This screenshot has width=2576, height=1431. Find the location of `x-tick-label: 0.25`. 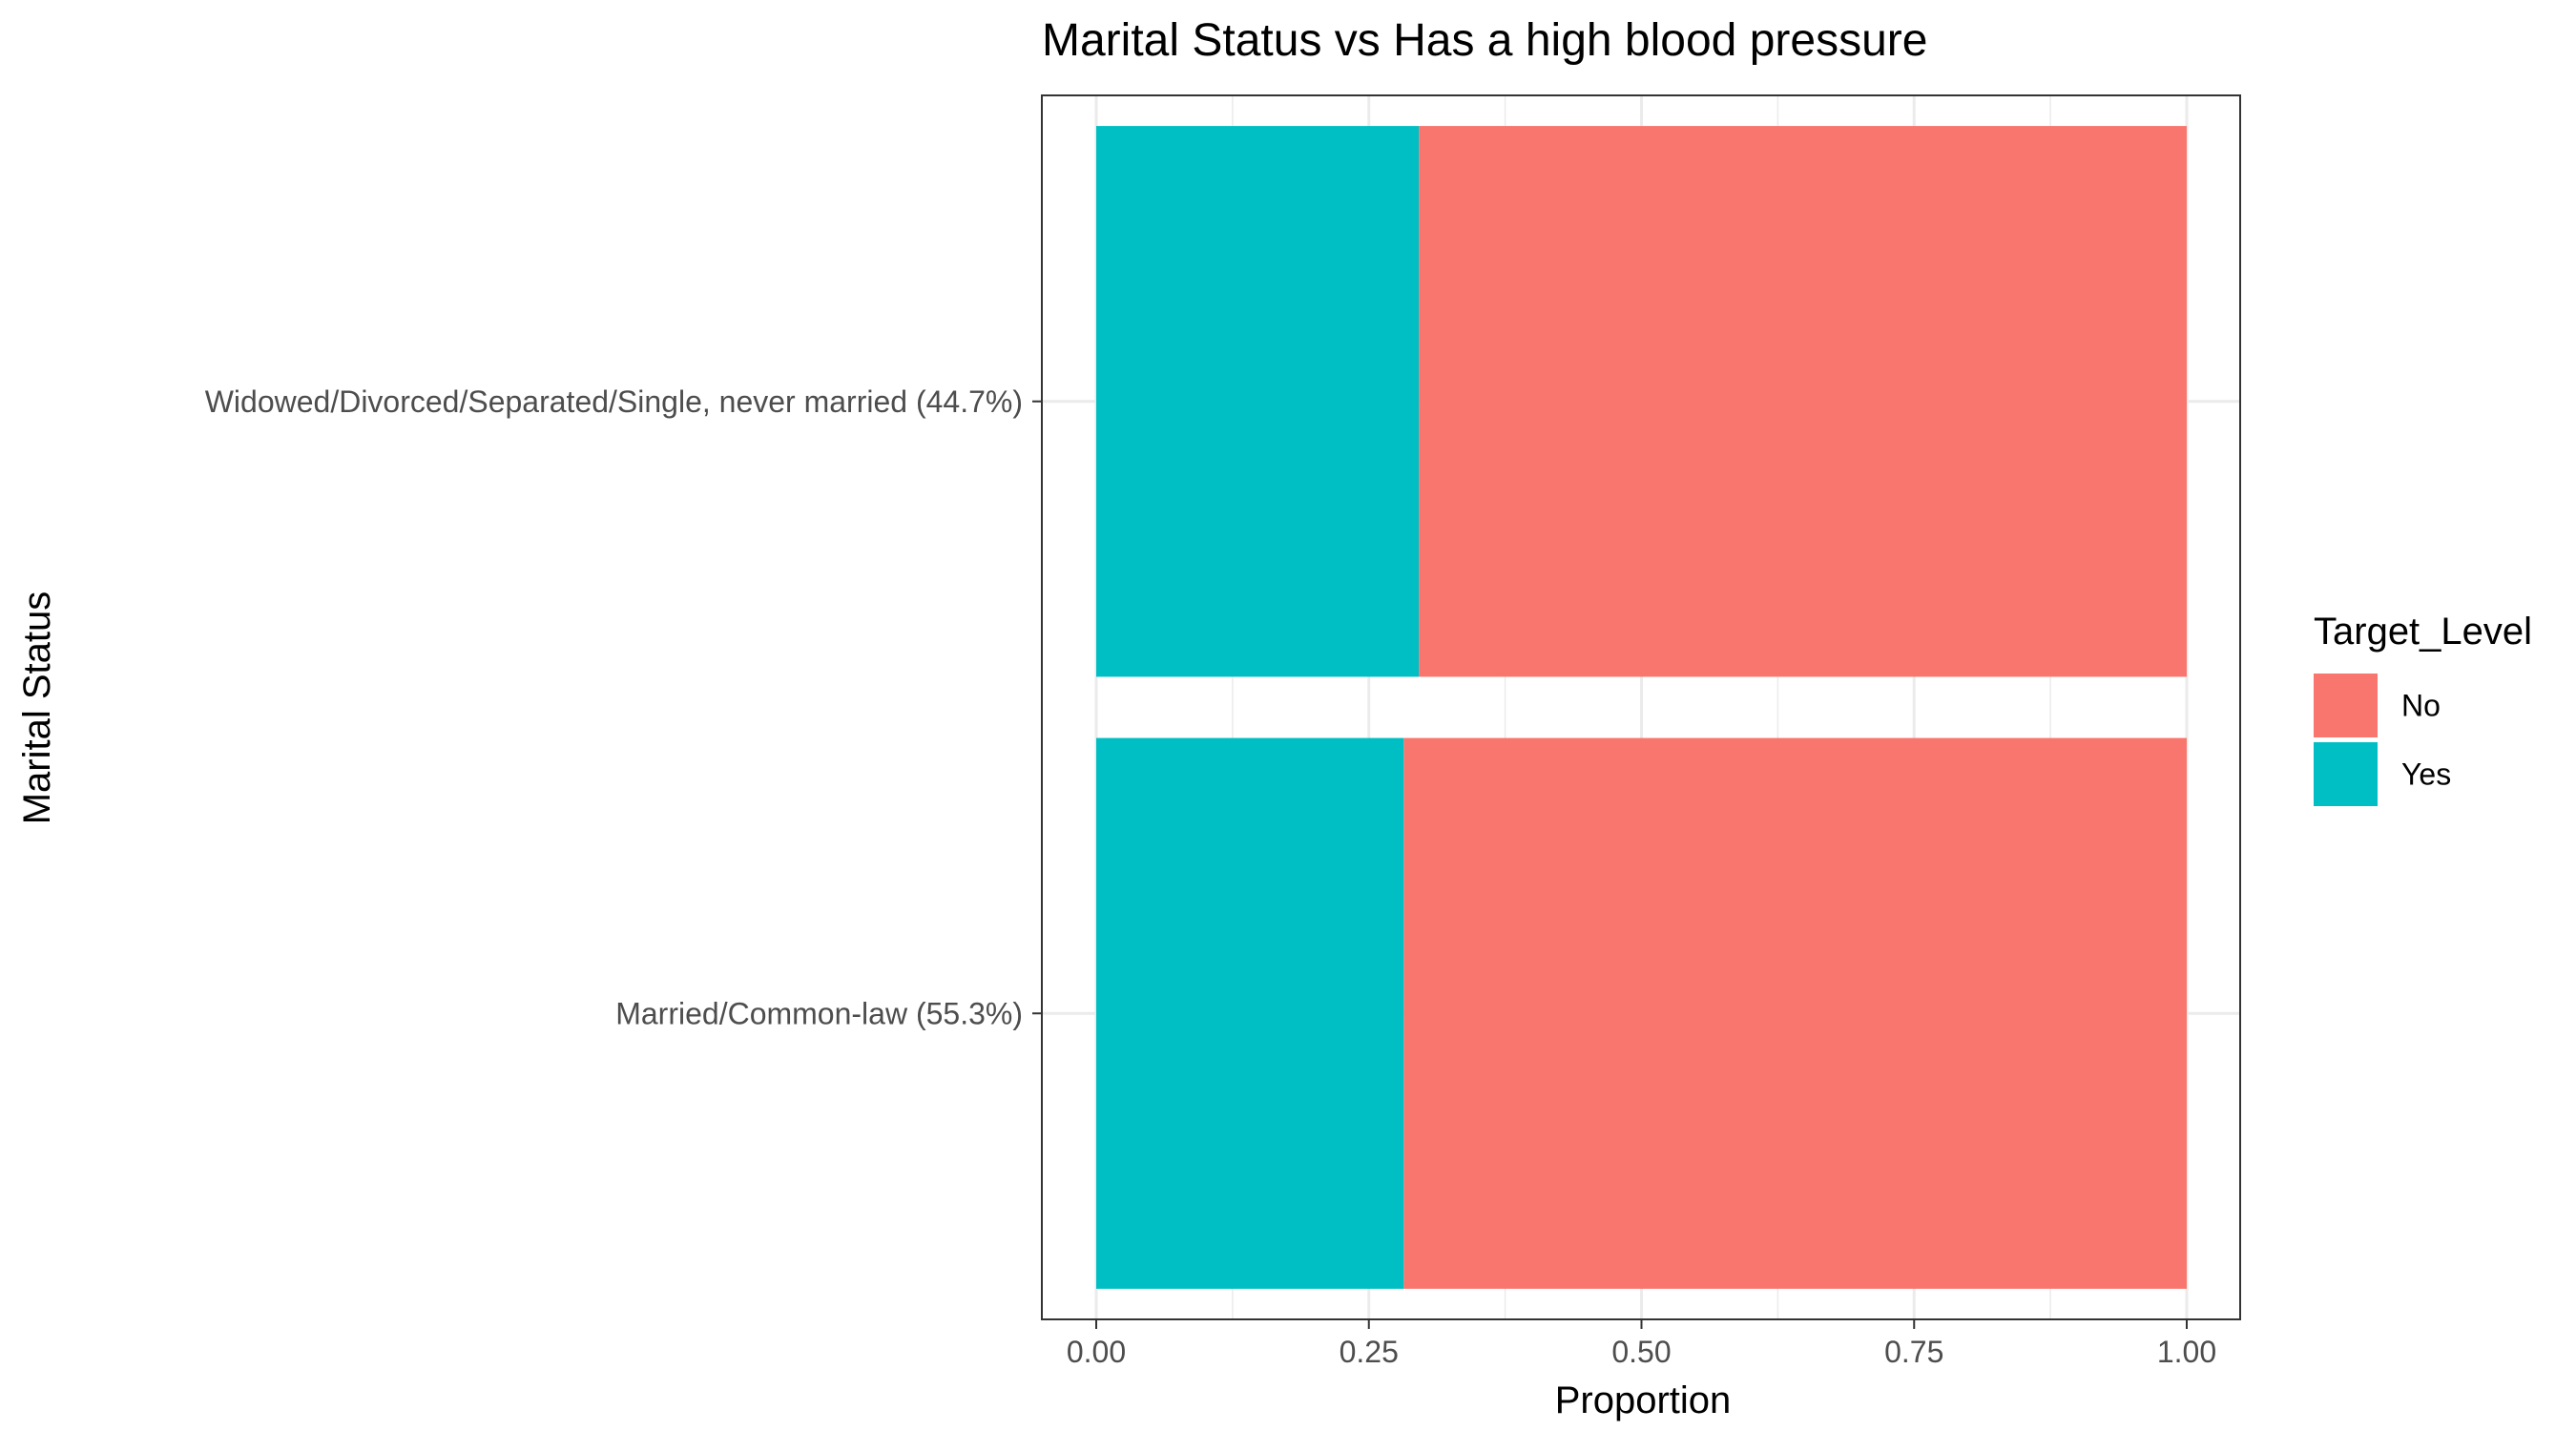

x-tick-label: 0.25 is located at coordinates (1369, 1352).